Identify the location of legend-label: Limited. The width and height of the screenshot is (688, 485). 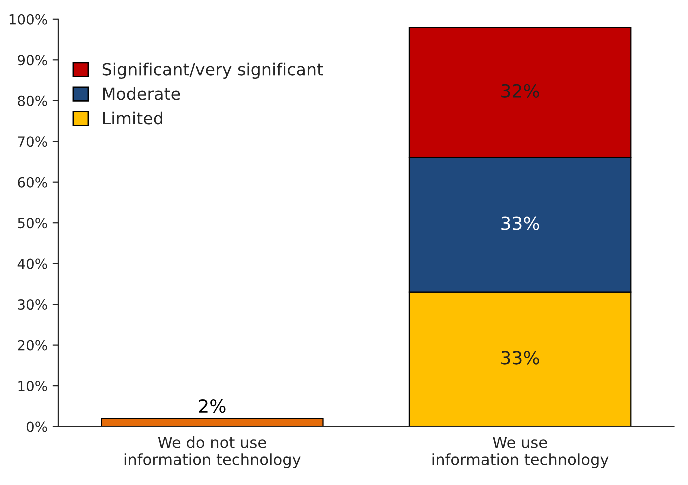
(132, 118).